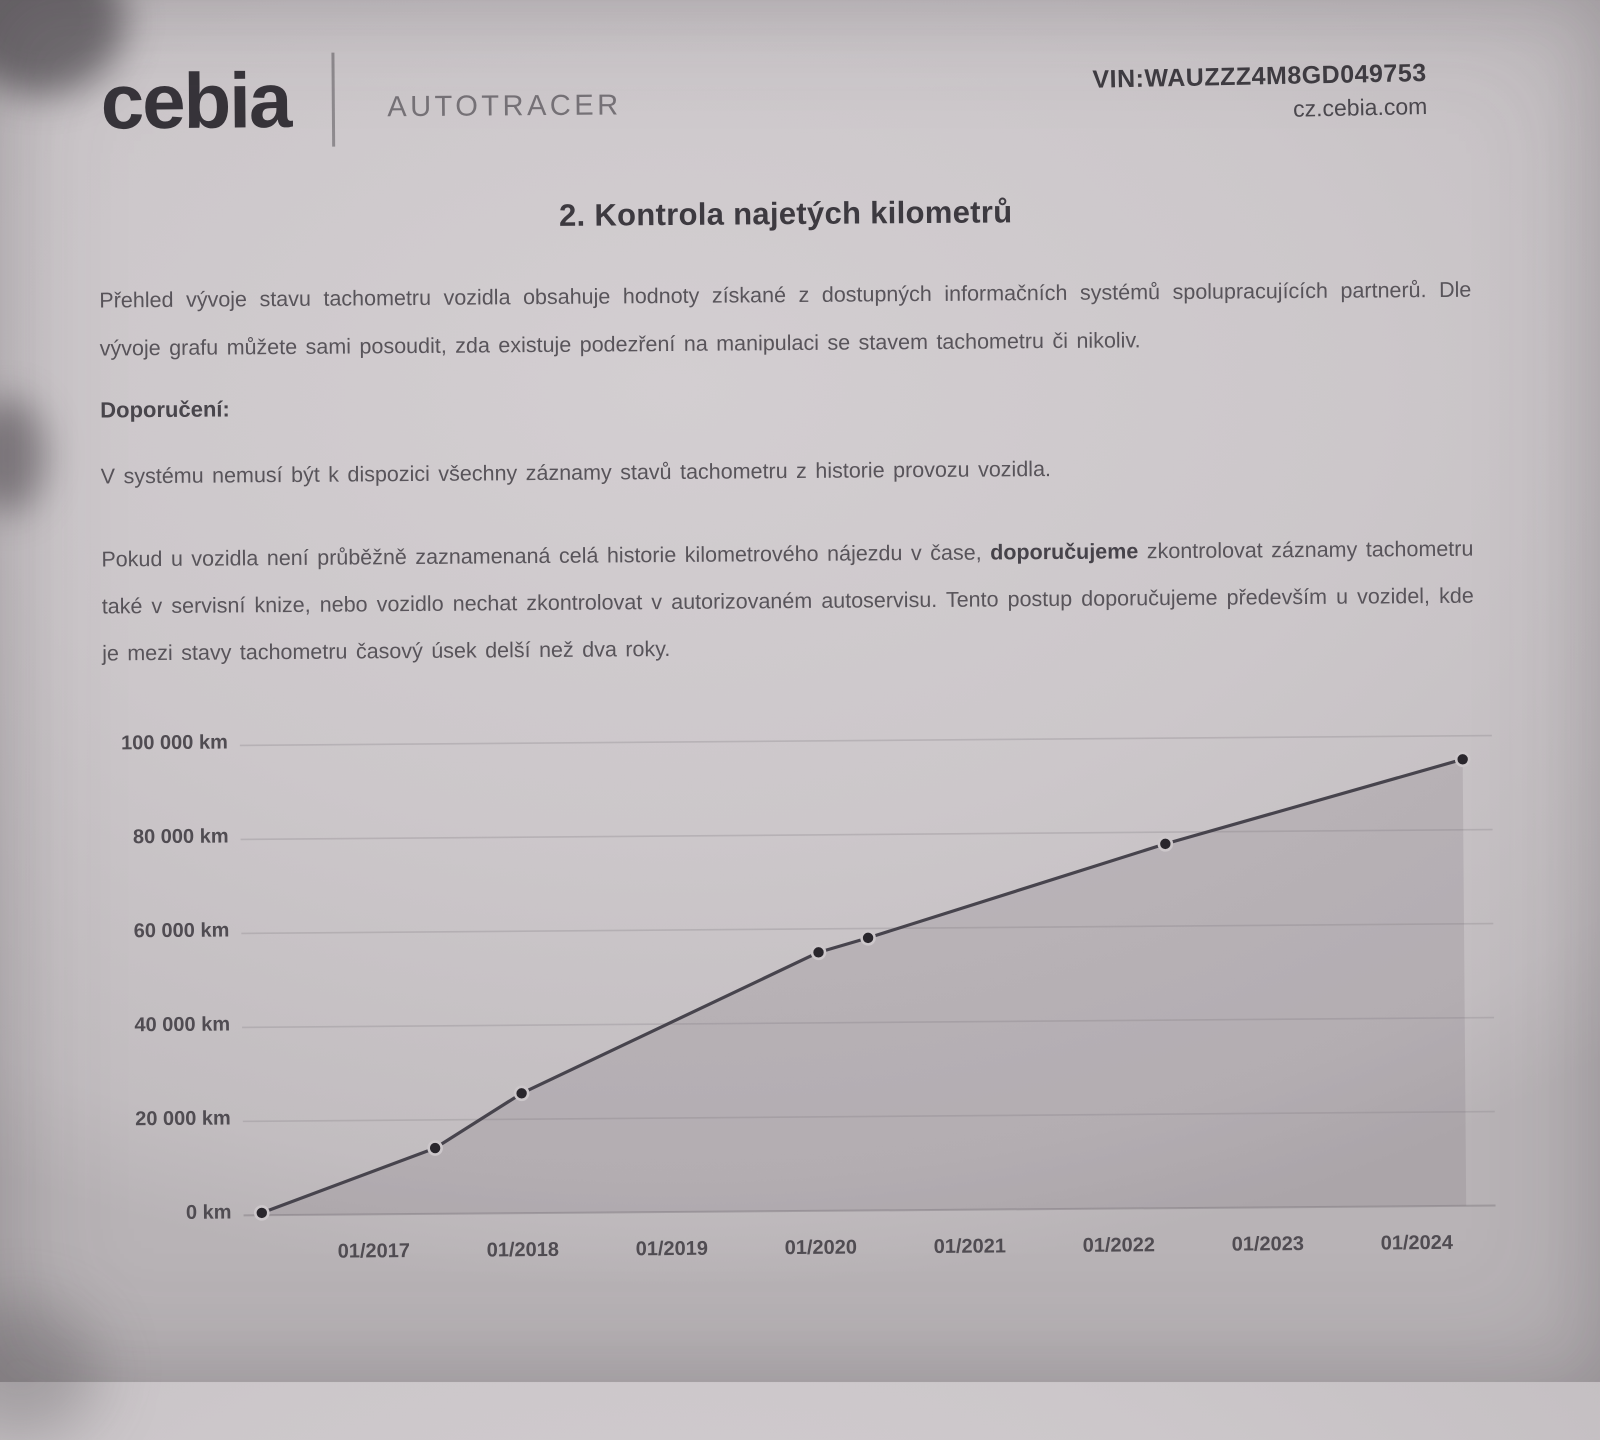 This screenshot has height=1440, width=1600. I want to click on autotracer-wordmark: AUTOTRACER, so click(504, 105).